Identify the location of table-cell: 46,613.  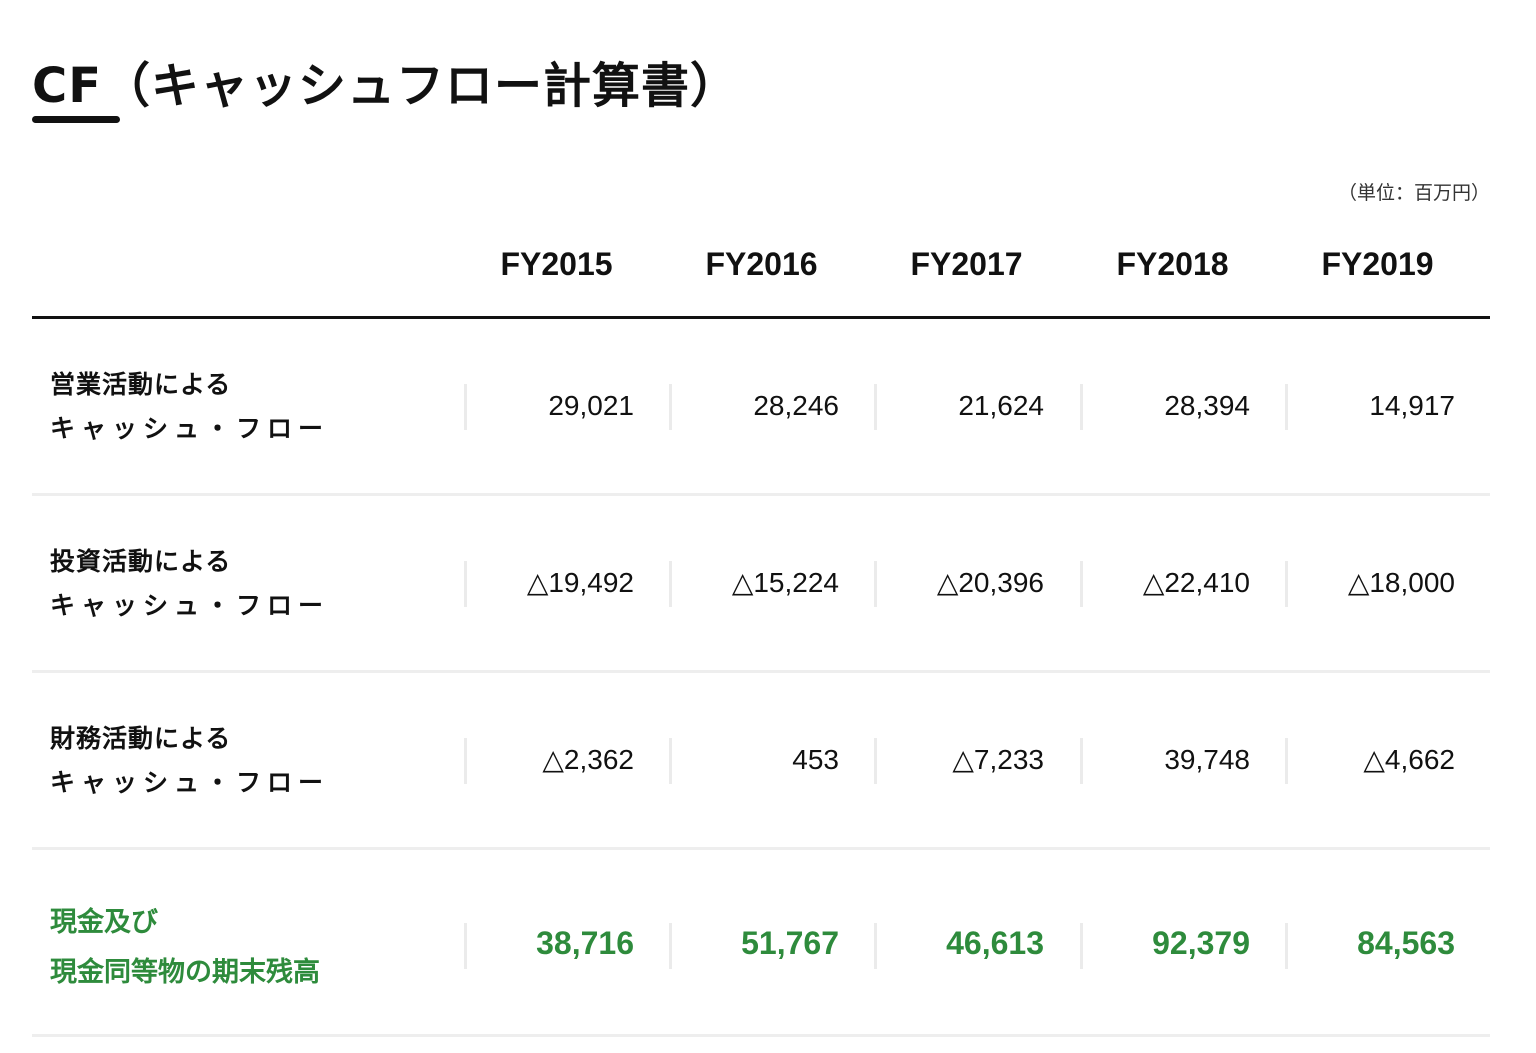
(976, 946).